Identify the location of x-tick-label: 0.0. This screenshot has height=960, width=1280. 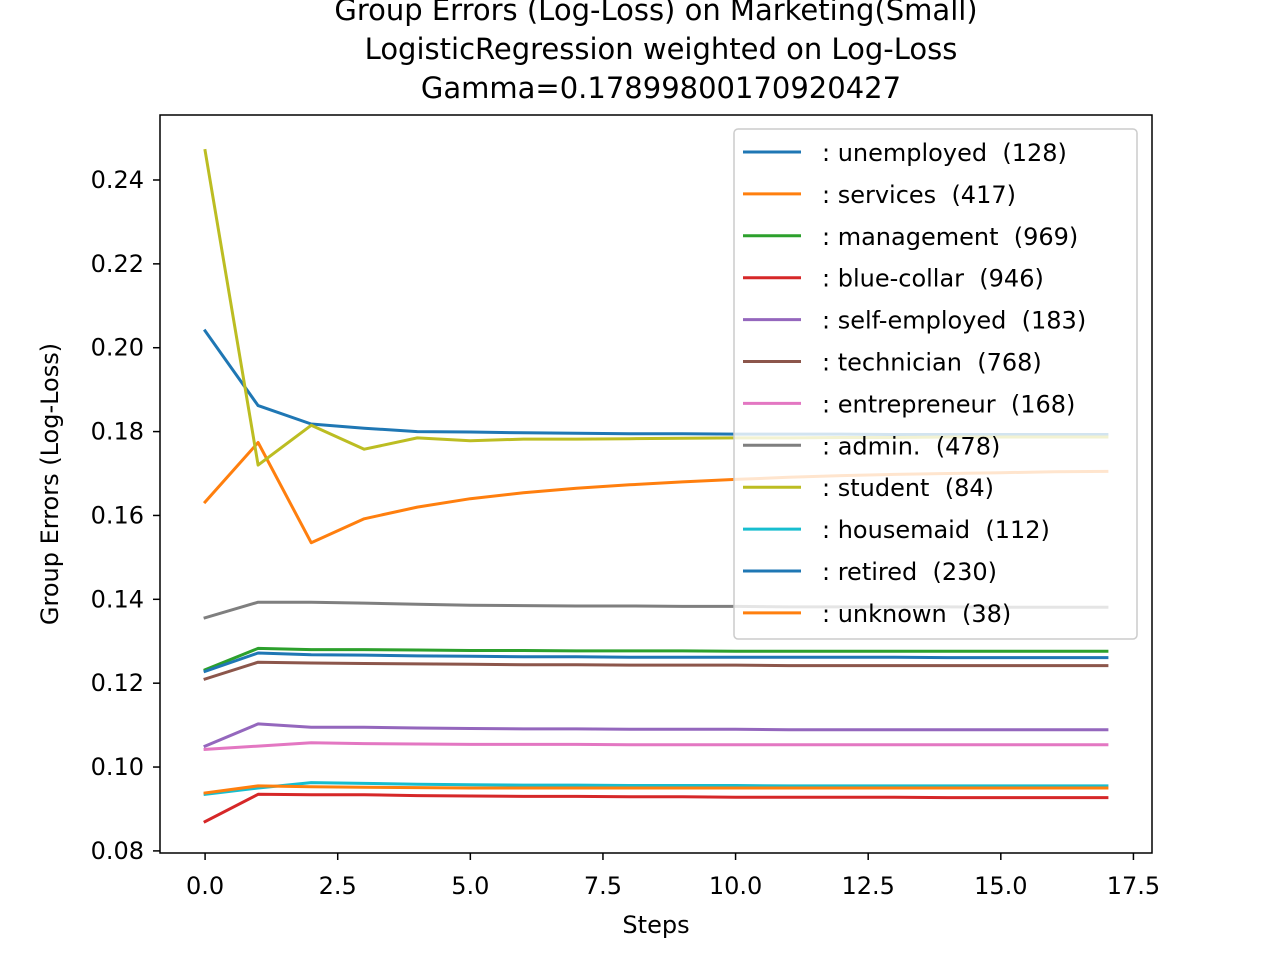
(205, 886).